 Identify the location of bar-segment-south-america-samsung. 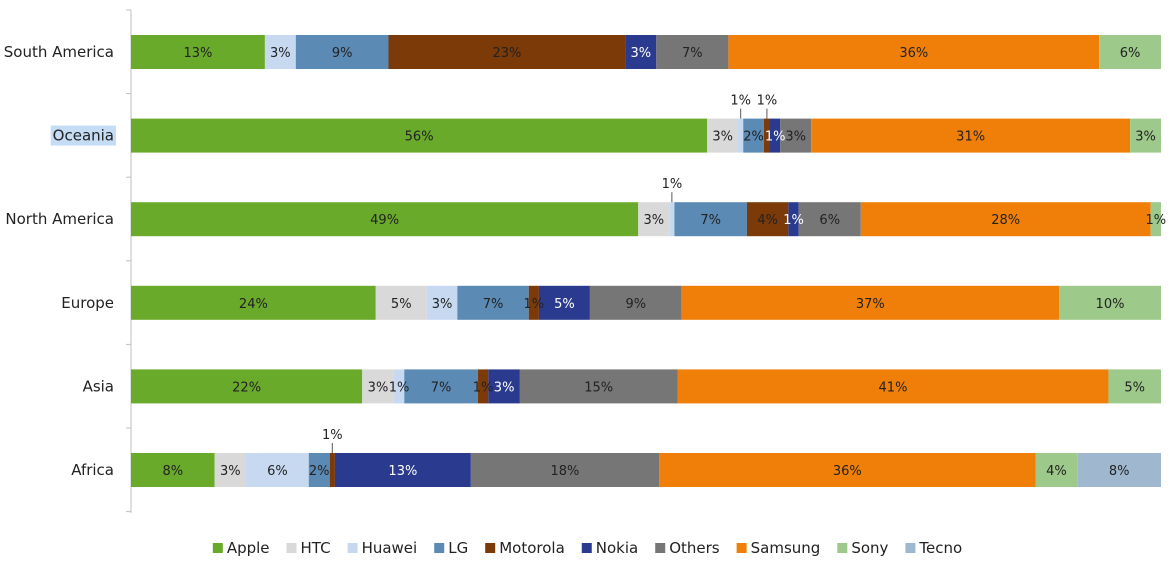
(914, 52).